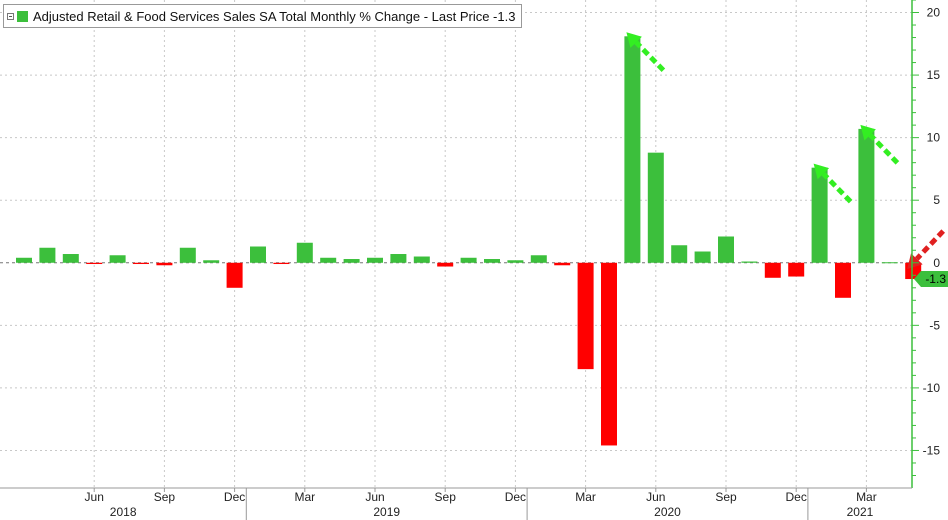 This screenshot has height=520, width=948. Describe the element at coordinates (936, 200) in the screenshot. I see `y-tick-label: 5` at that location.